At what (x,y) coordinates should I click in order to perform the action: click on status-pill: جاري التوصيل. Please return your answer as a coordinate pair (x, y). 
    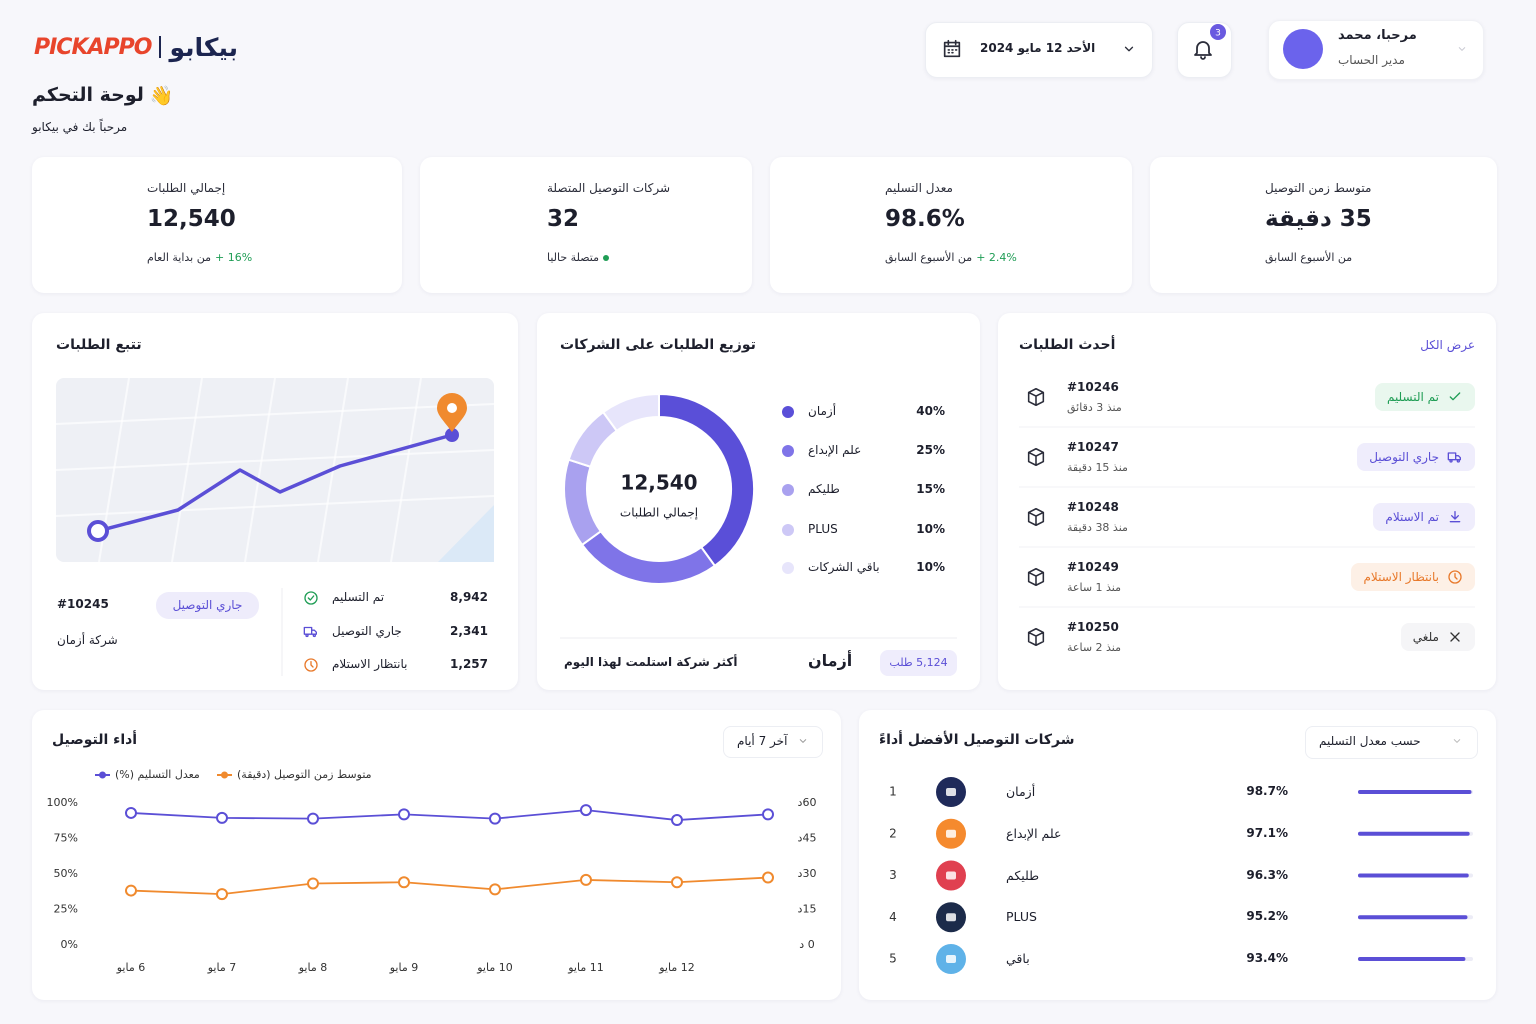
    Looking at the image, I should click on (1416, 457).